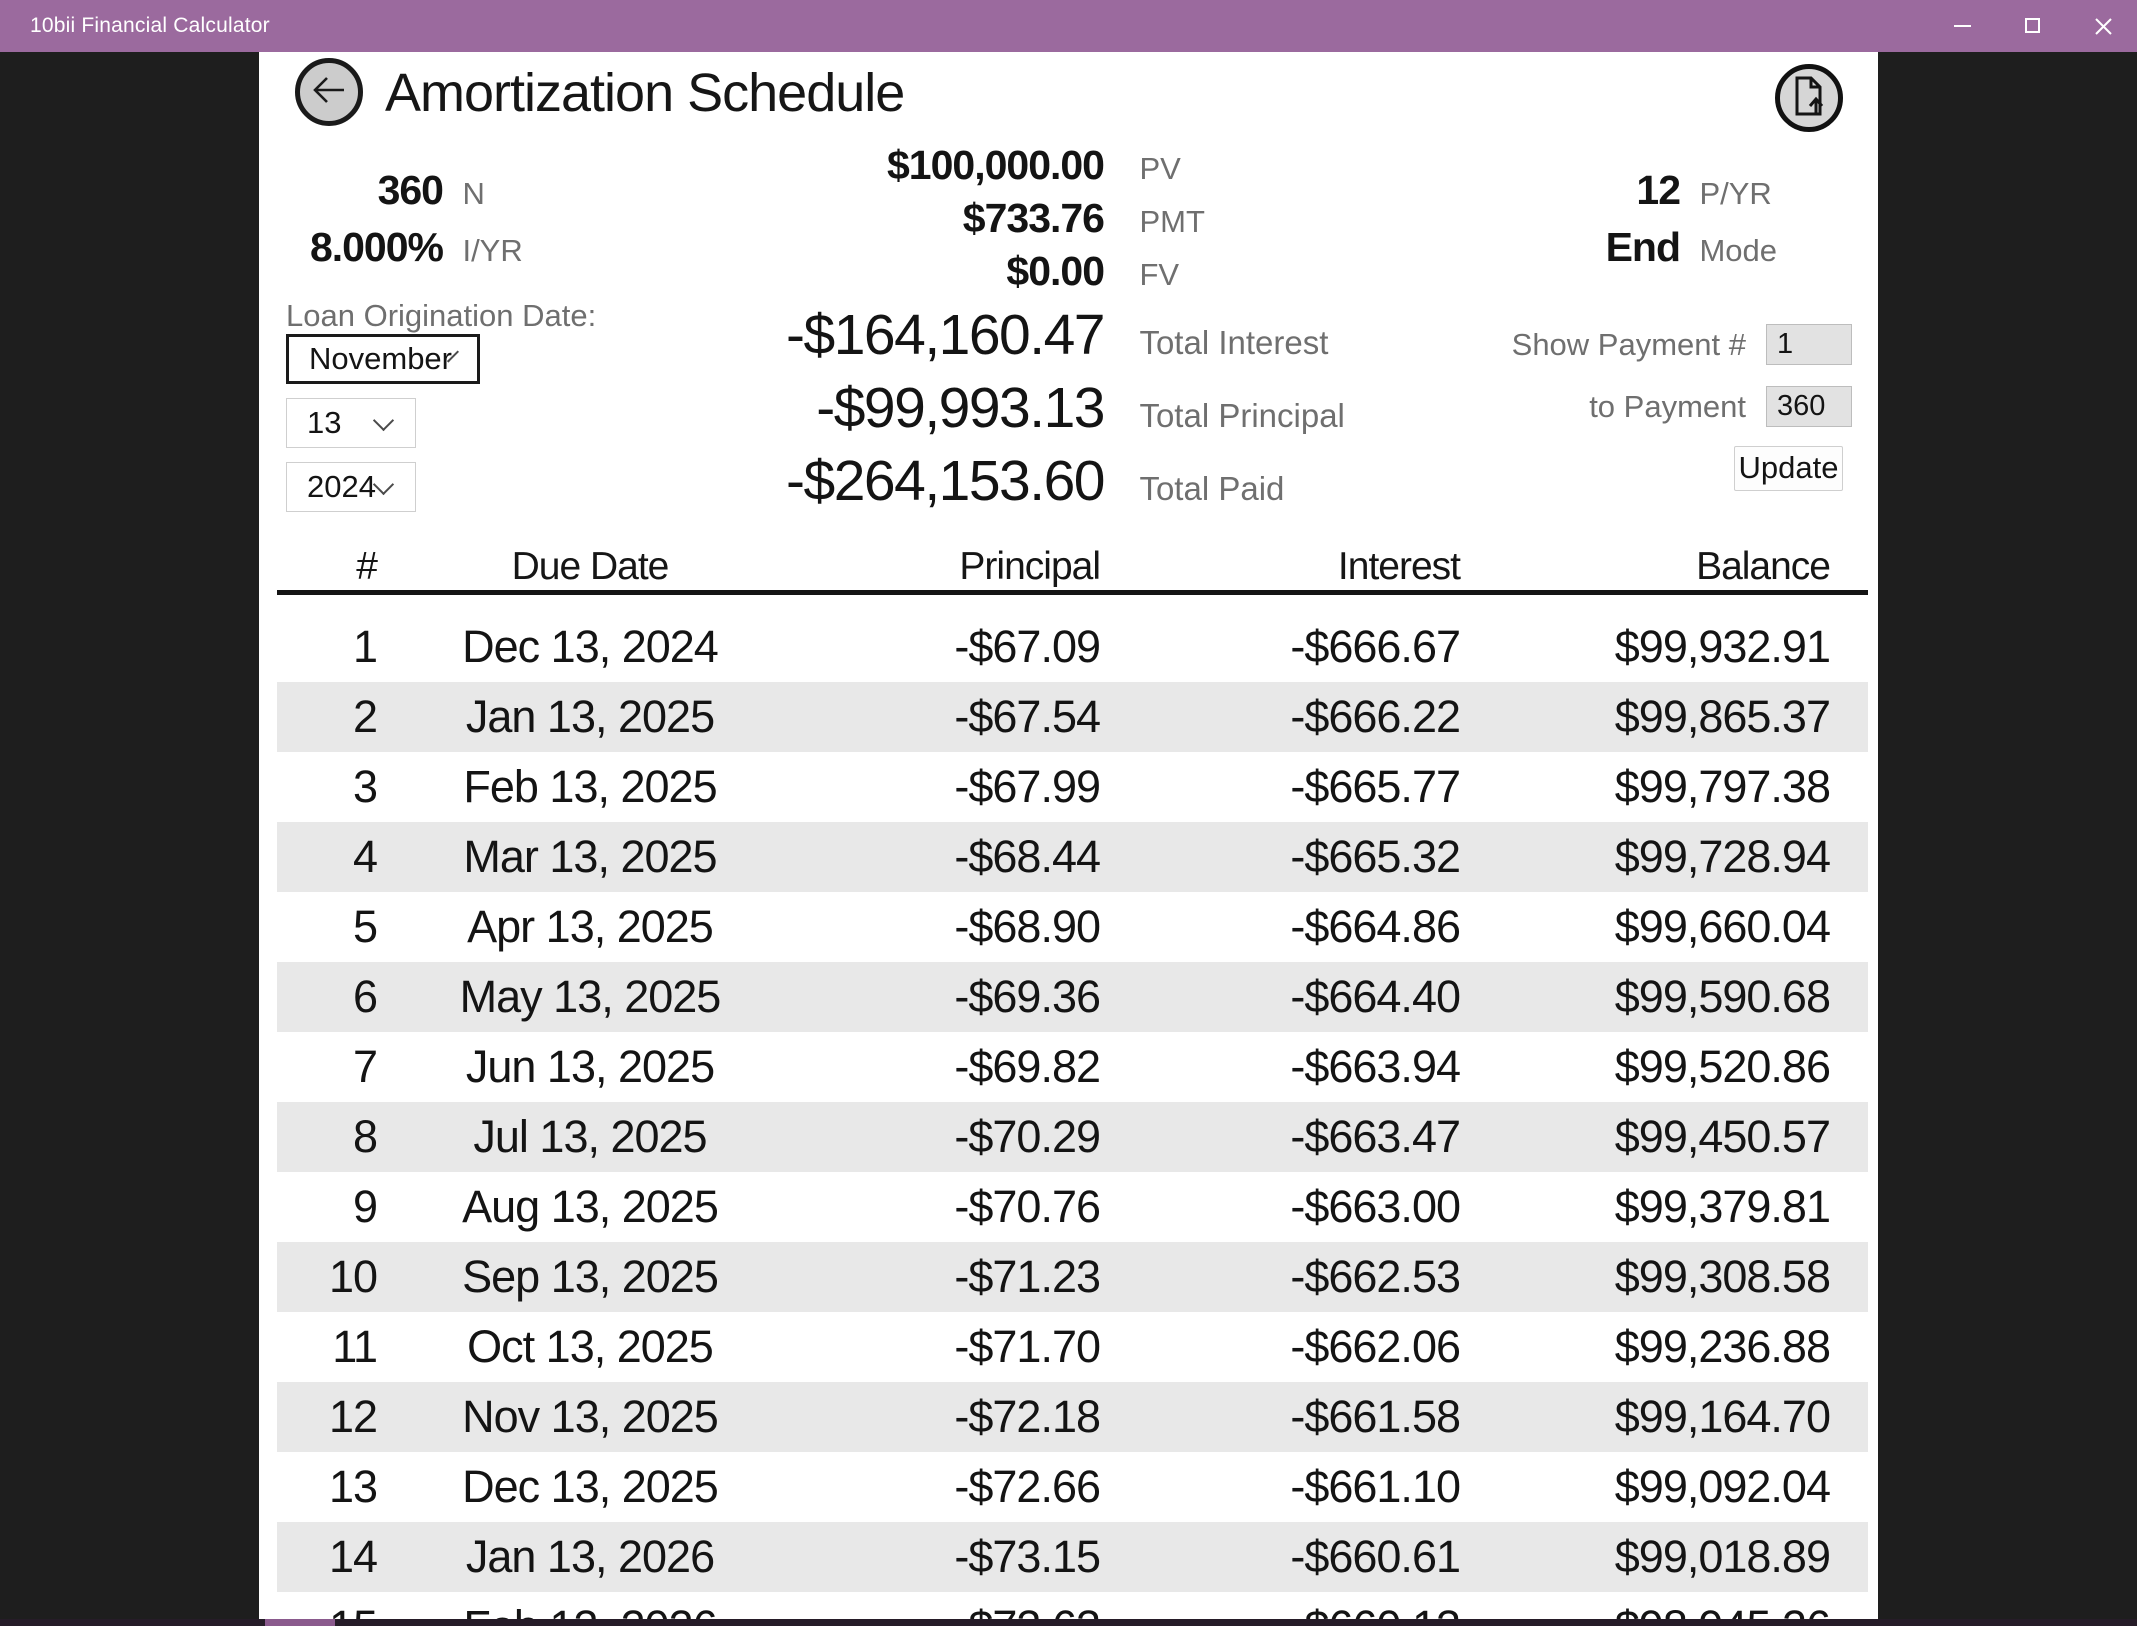  Describe the element at coordinates (1643, 247) in the screenshot. I see `mode-value: End` at that location.